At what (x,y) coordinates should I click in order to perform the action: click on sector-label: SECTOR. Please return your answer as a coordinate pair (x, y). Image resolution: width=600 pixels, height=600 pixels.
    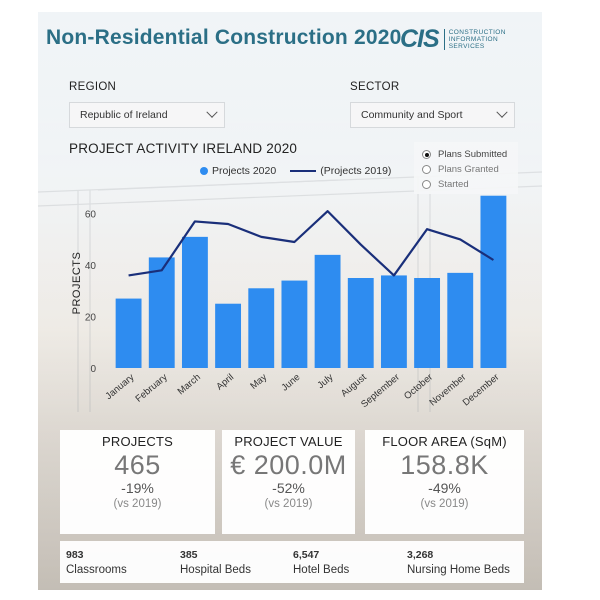
    Looking at the image, I should click on (375, 87).